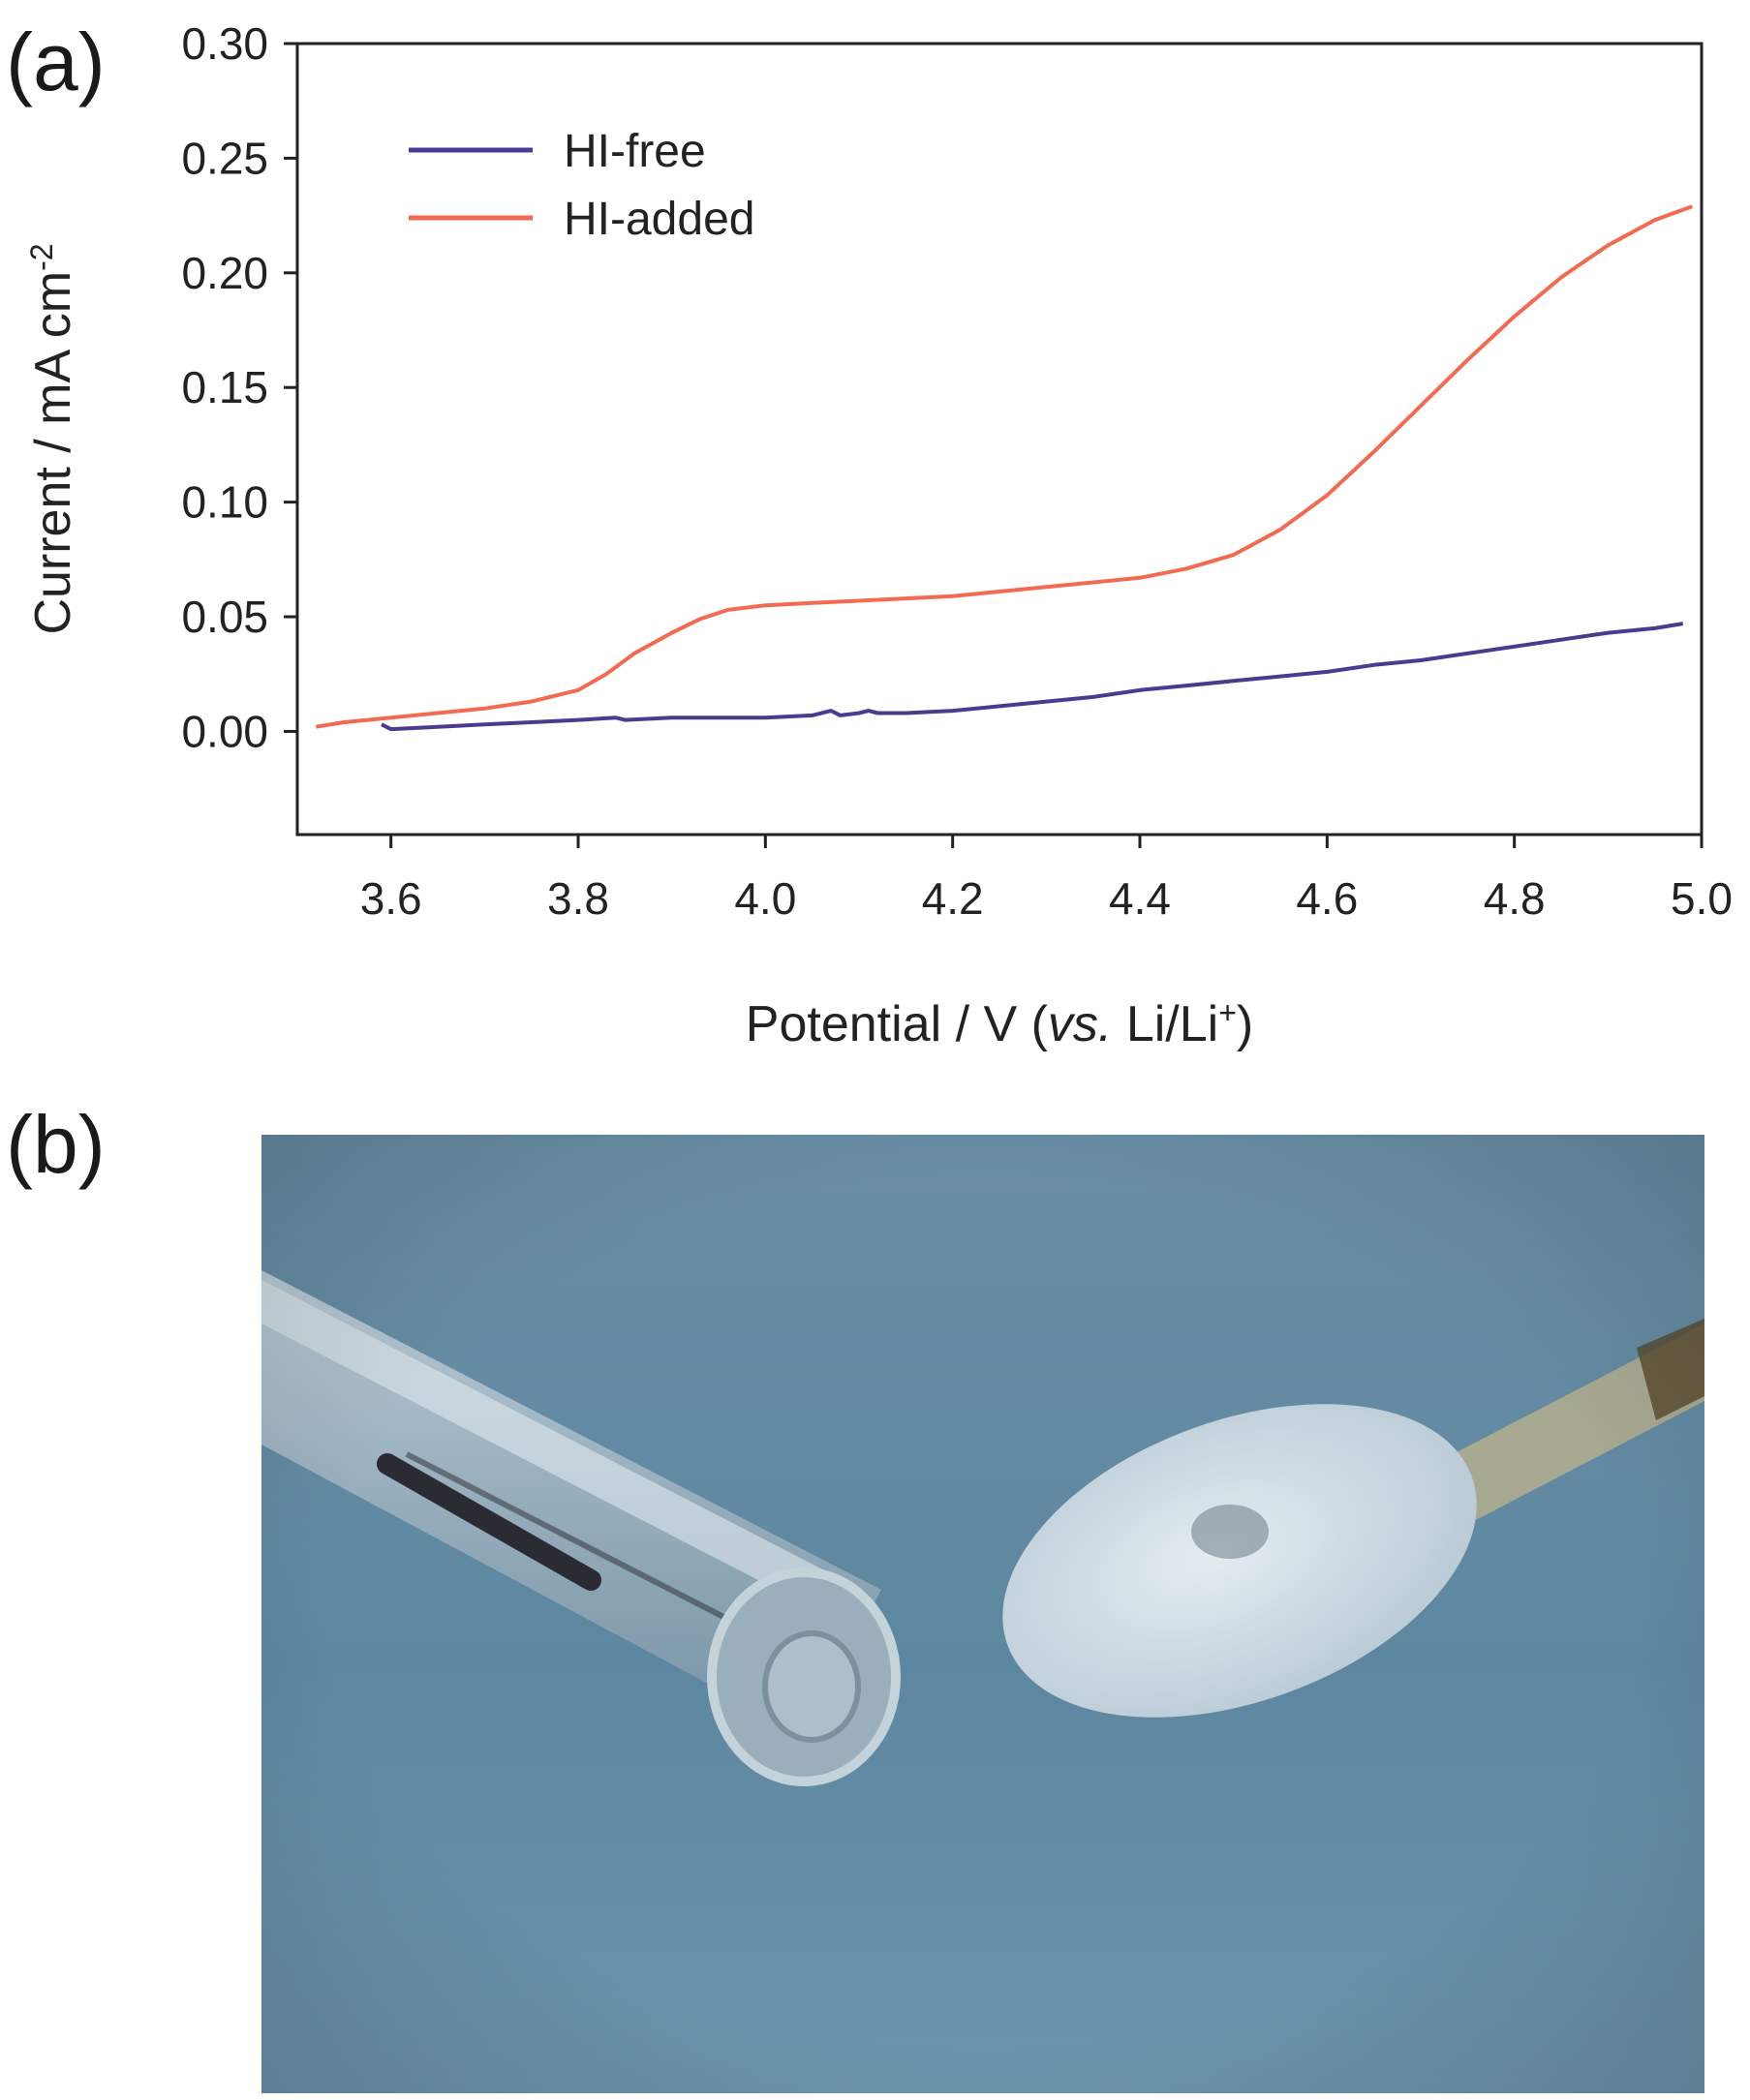  What do you see at coordinates (52, 438) in the screenshot?
I see `y-axis-title: Current / mA cm-2` at bounding box center [52, 438].